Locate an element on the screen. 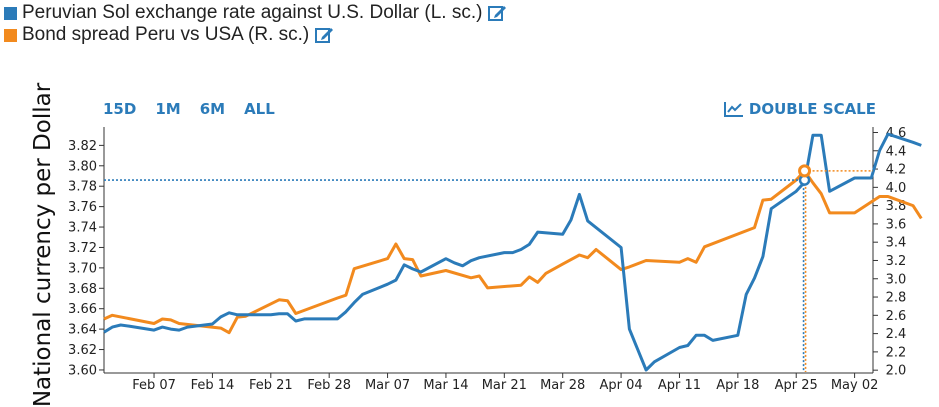 This screenshot has width=939, height=407. y-left-tick-label: 3.62 is located at coordinates (82, 350).